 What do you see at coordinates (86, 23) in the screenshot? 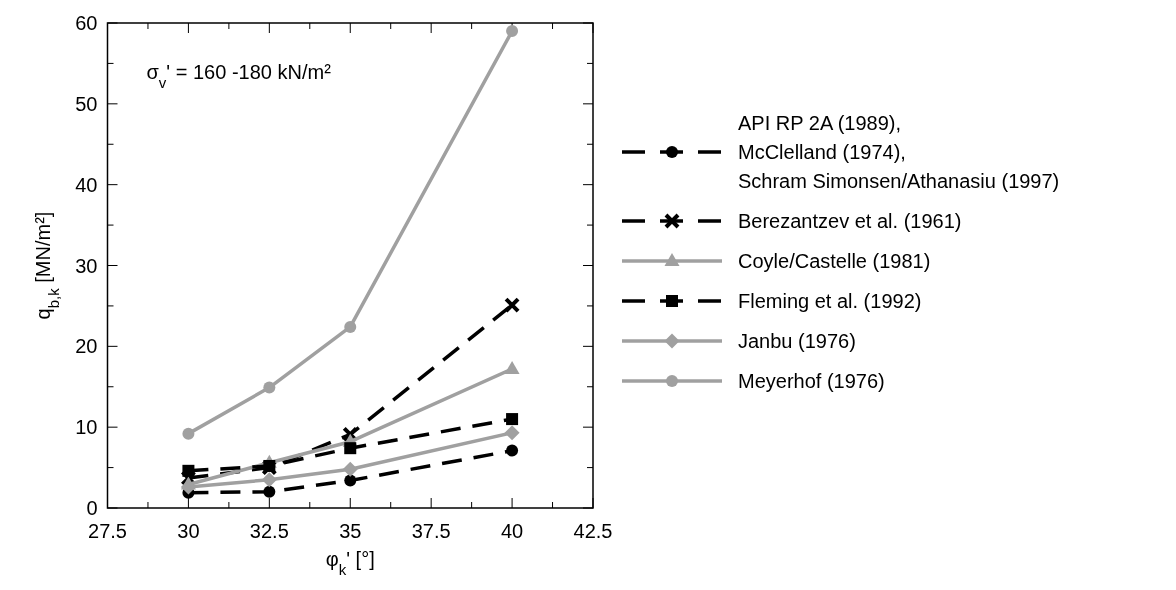
I see `y-tick-label: 60` at bounding box center [86, 23].